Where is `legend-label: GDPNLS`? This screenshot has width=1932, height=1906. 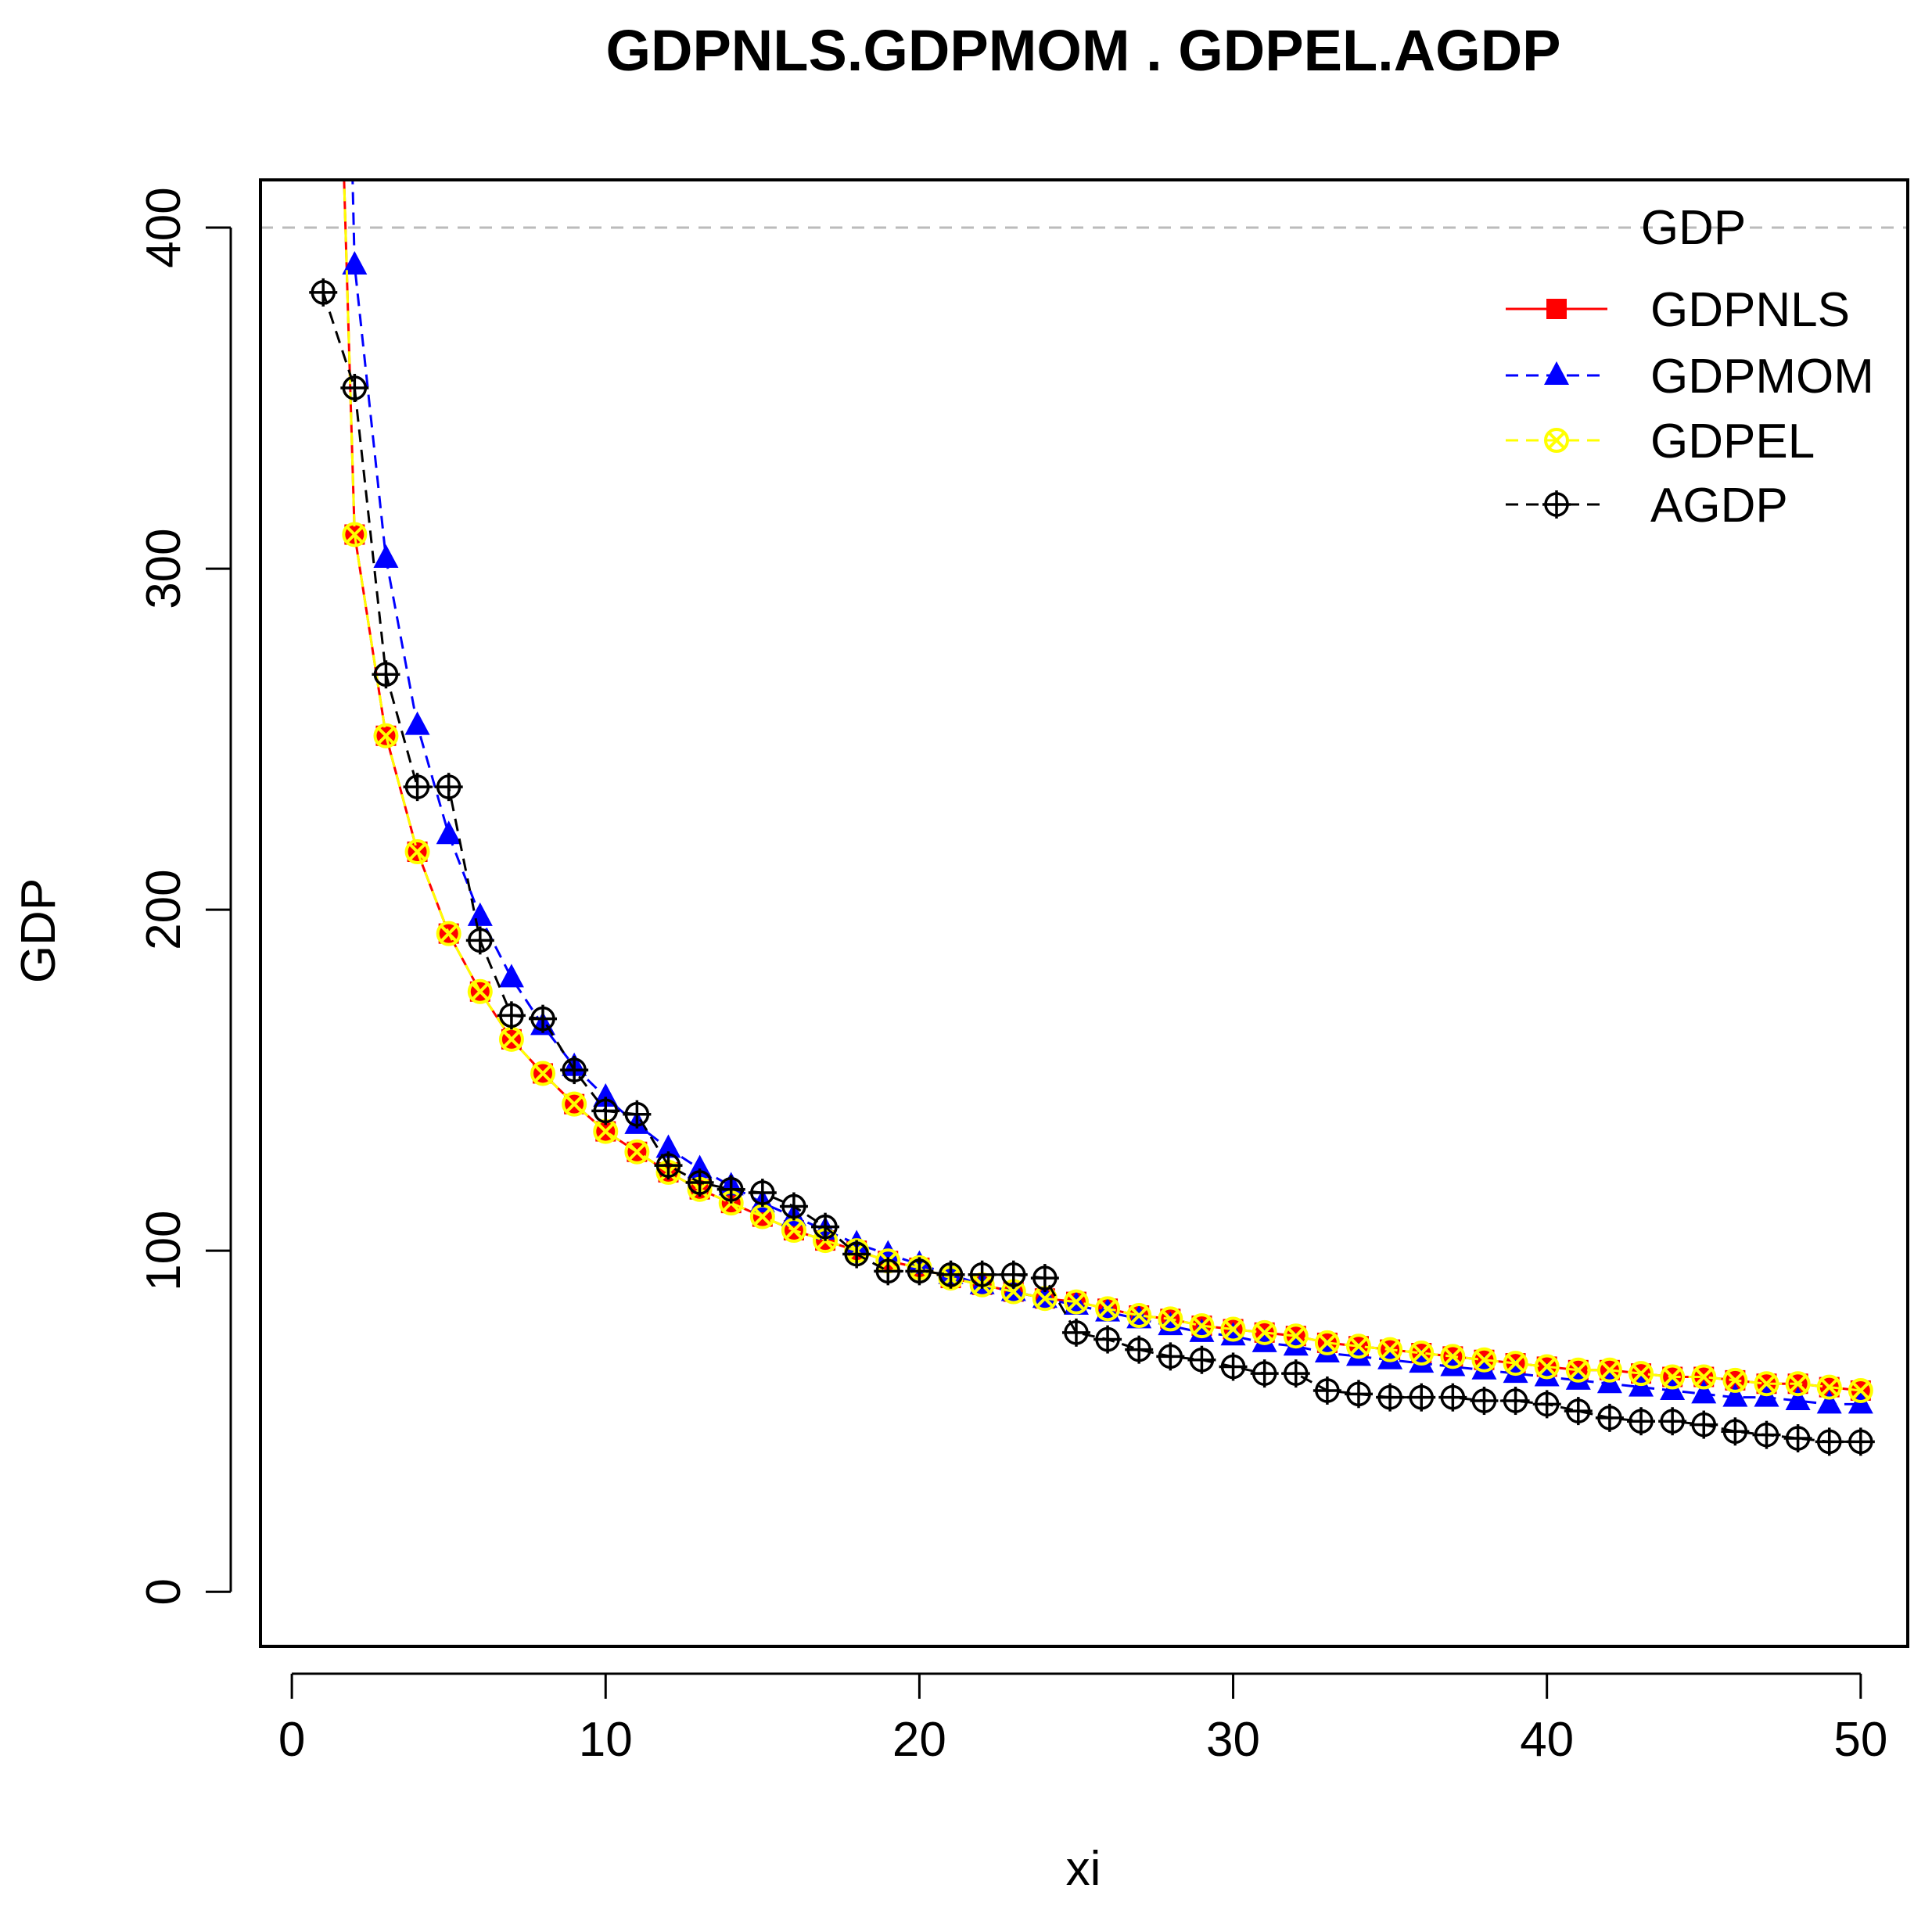
legend-label: GDPNLS is located at coordinates (1750, 310).